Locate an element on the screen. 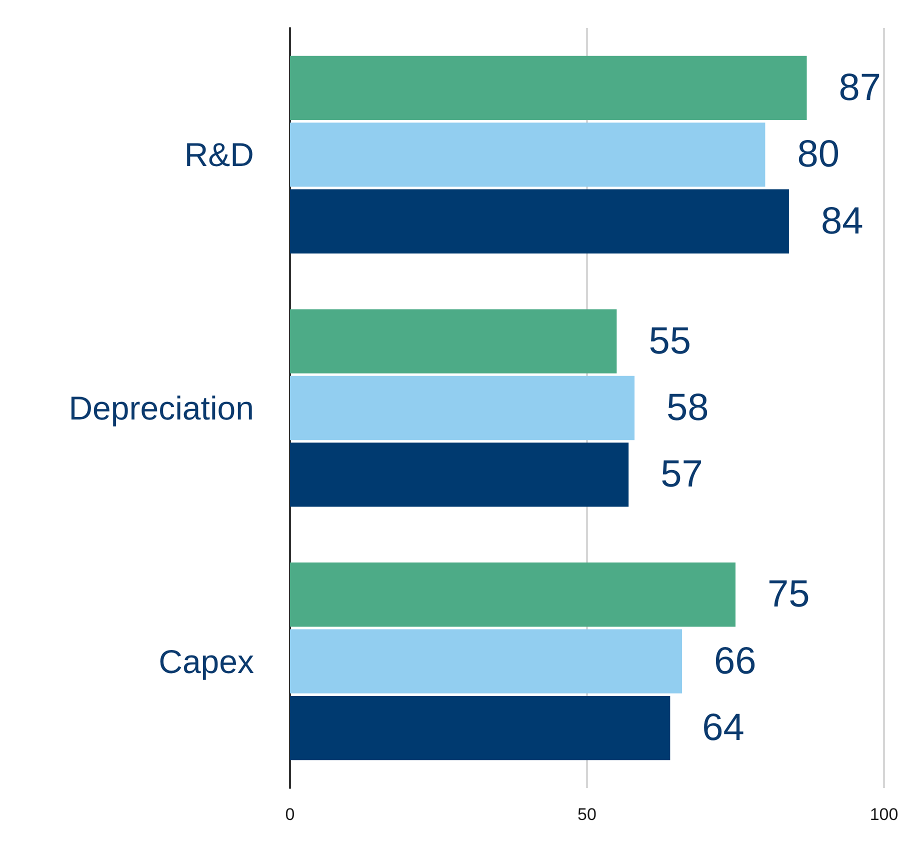  y-tick-label: Depreciation is located at coordinates (161, 408).